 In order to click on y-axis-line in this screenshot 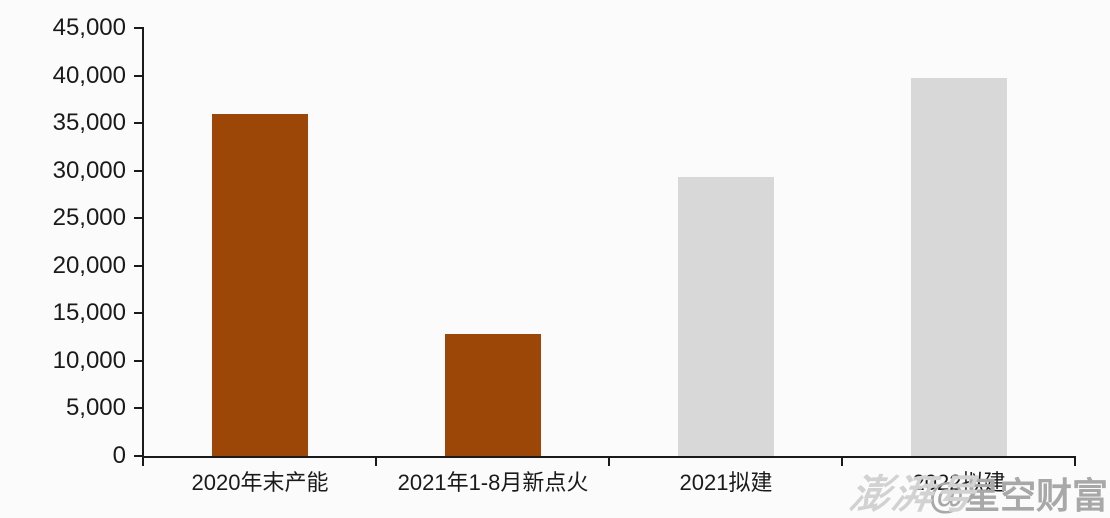, I will do `click(143, 242)`.